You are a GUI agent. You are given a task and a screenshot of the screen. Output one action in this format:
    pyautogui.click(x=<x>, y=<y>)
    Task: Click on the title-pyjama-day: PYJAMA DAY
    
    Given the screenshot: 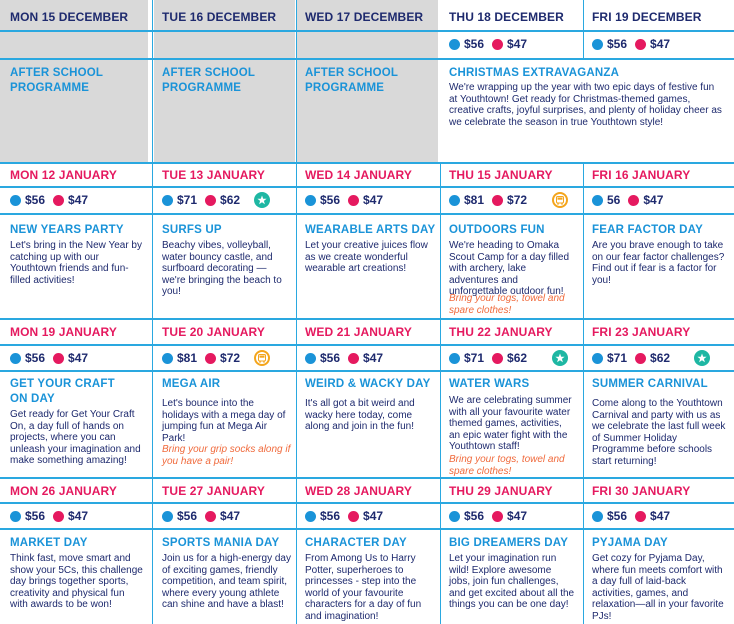 What is the action you would take?
    pyautogui.click(x=630, y=543)
    